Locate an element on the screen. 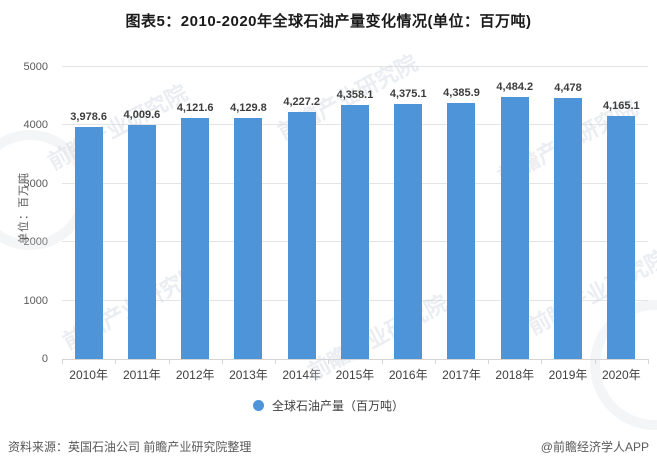 The height and width of the screenshot is (461, 657). source-note: 资料来源：英国石油公司 前瞻产业研究院整理 is located at coordinates (130, 447).